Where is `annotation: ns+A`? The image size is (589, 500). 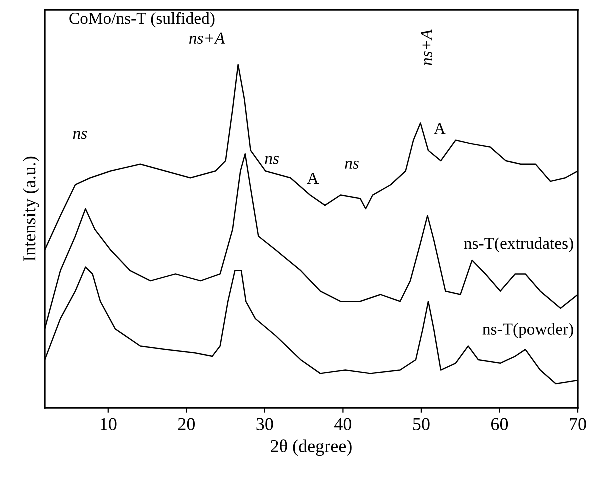
annotation: ns+A is located at coordinates (426, 48).